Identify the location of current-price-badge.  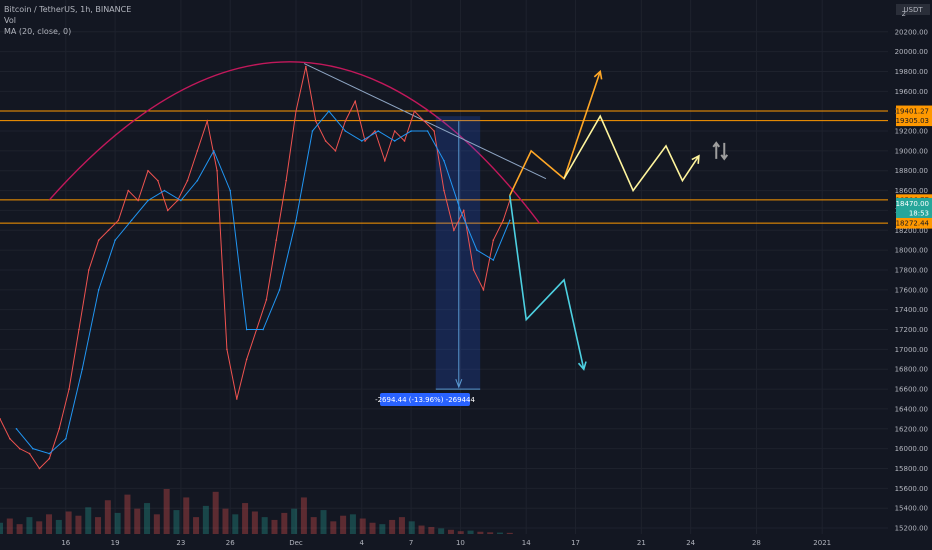
(914, 207).